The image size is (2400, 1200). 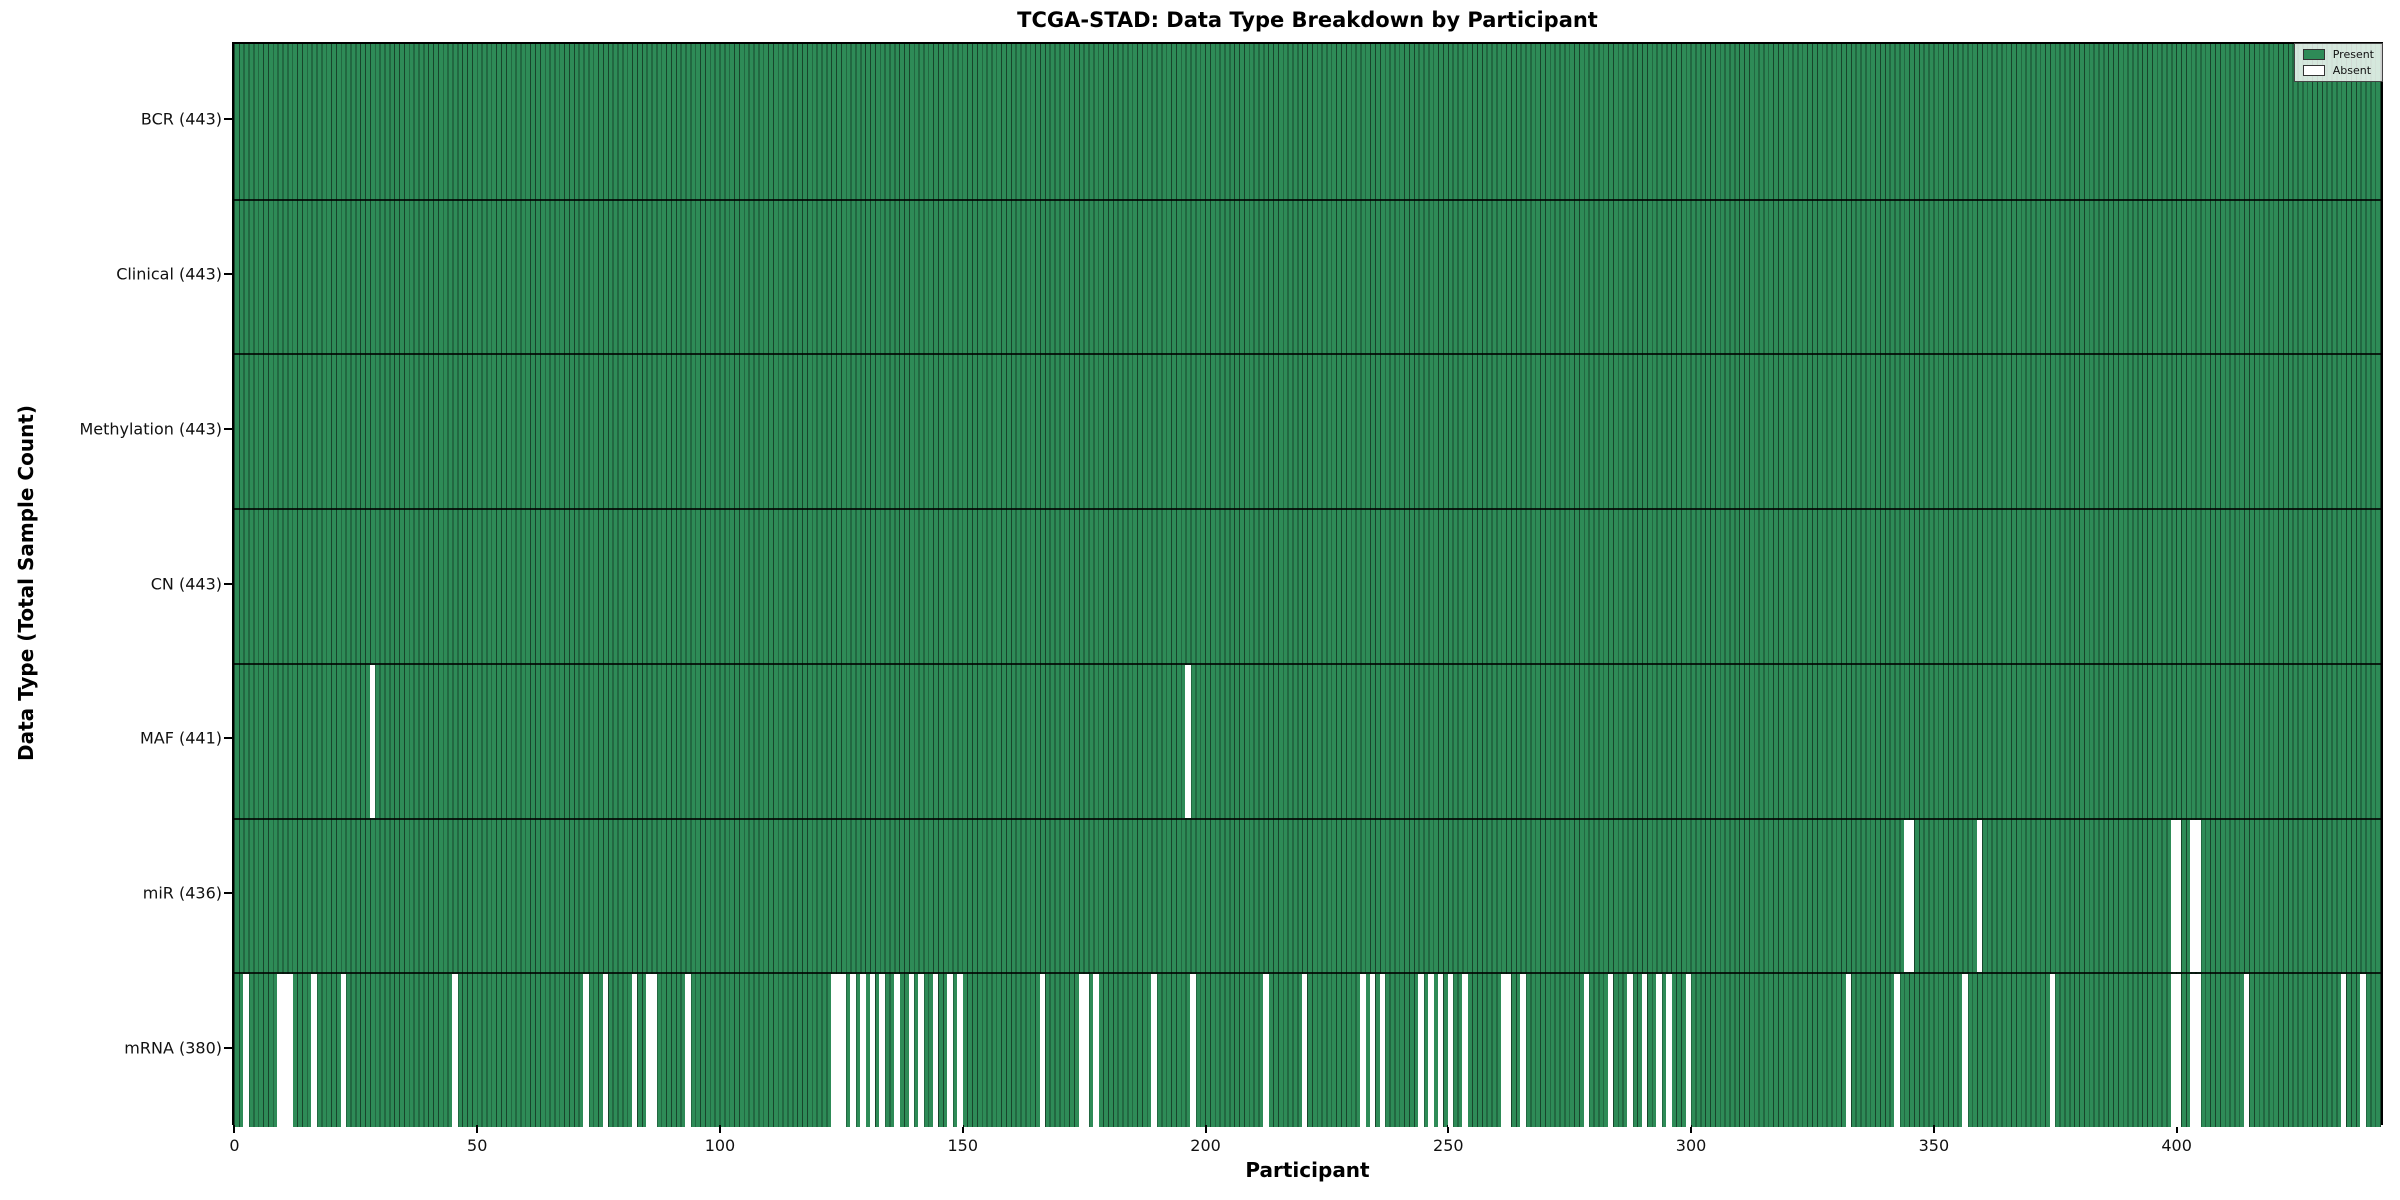 What do you see at coordinates (2338, 62) in the screenshot?
I see `legend: Present Absent` at bounding box center [2338, 62].